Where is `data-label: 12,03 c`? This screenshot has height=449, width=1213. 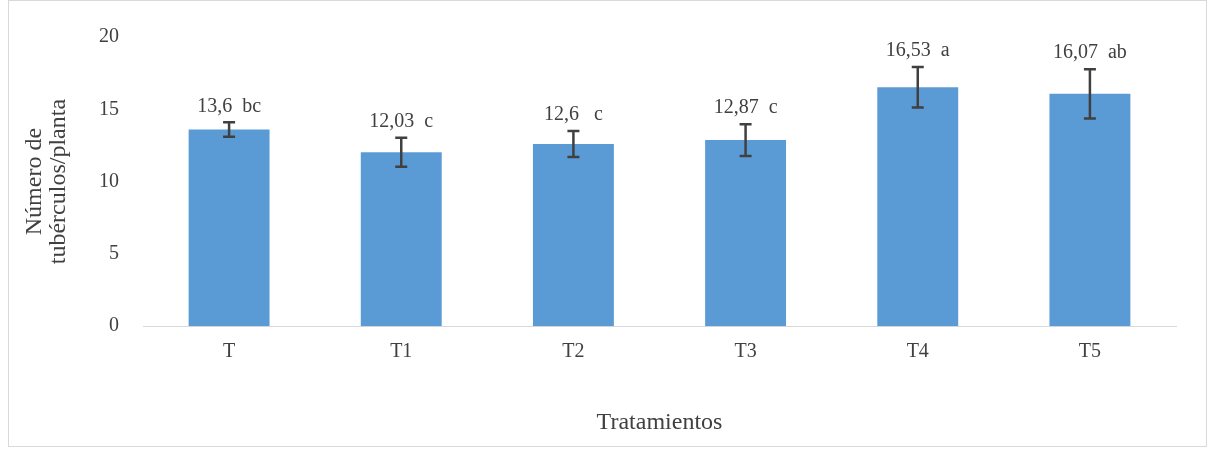 data-label: 12,03 c is located at coordinates (401, 120).